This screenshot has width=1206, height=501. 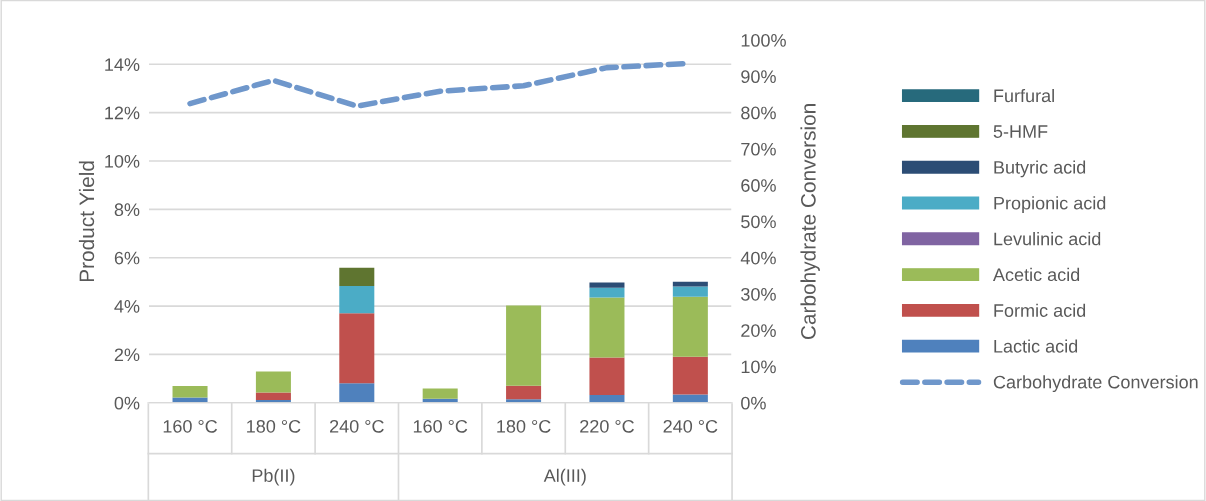 What do you see at coordinates (758, 294) in the screenshot?
I see `y2-tick-label: 30%` at bounding box center [758, 294].